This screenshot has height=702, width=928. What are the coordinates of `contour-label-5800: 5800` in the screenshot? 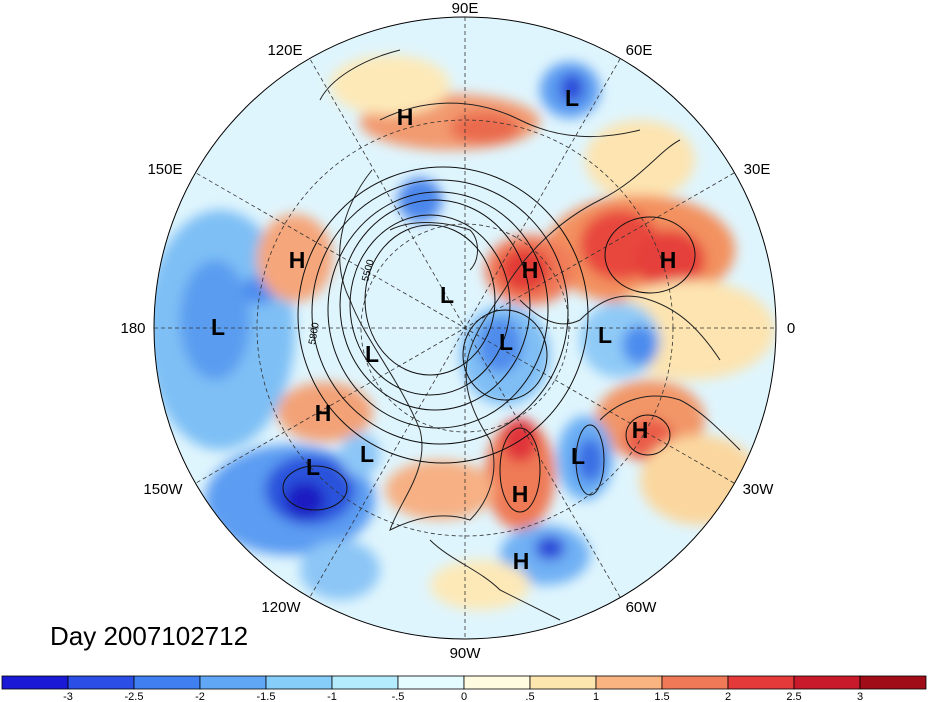 It's located at (314, 333).